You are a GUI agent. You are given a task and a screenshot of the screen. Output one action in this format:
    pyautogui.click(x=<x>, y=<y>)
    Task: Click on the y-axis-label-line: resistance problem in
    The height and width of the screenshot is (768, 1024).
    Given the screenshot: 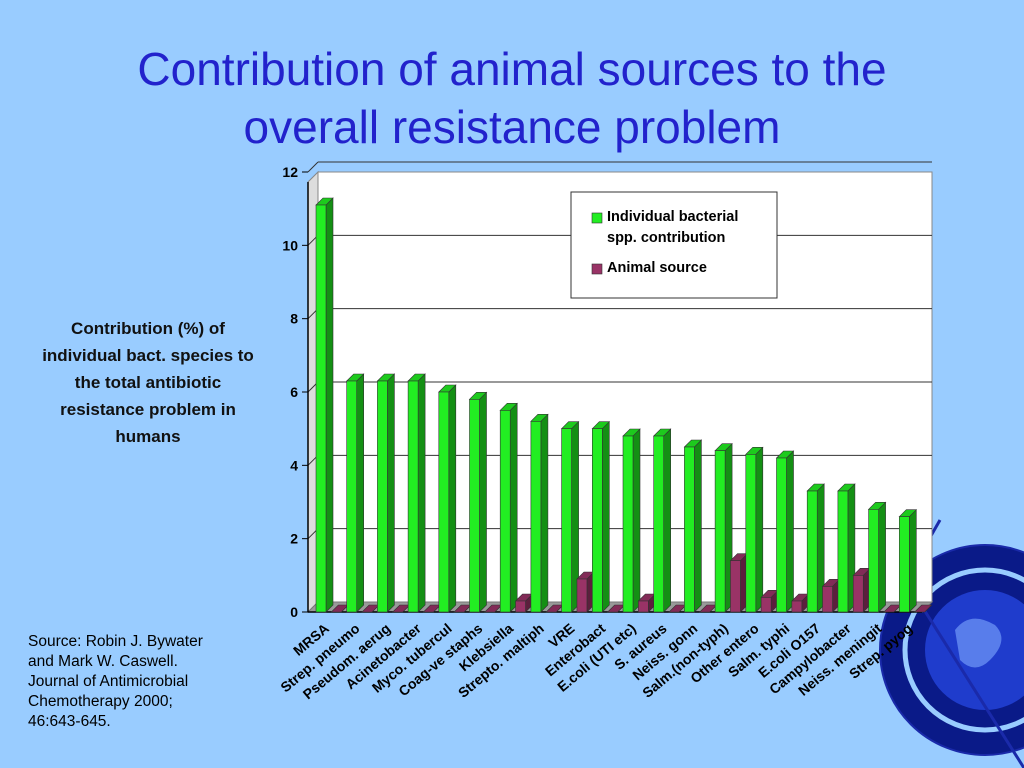 What is the action you would take?
    pyautogui.click(x=148, y=409)
    